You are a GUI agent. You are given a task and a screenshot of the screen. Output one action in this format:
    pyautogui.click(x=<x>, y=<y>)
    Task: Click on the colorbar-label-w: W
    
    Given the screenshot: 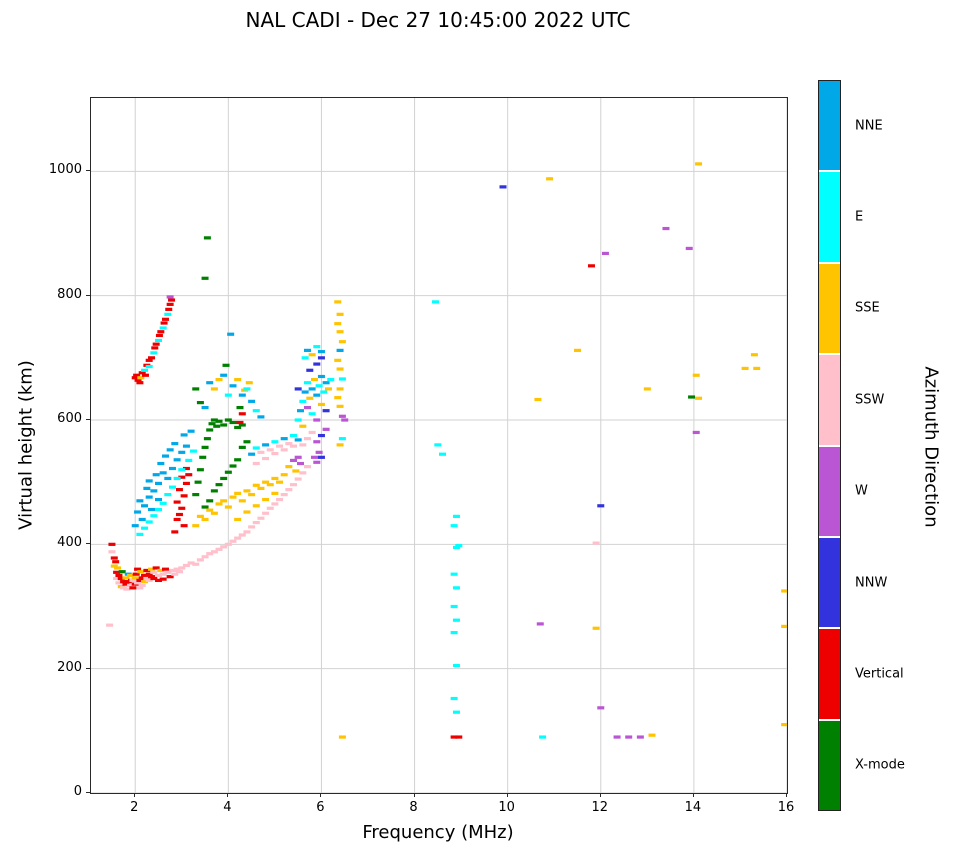 What is the action you would take?
    pyautogui.click(x=861, y=491)
    